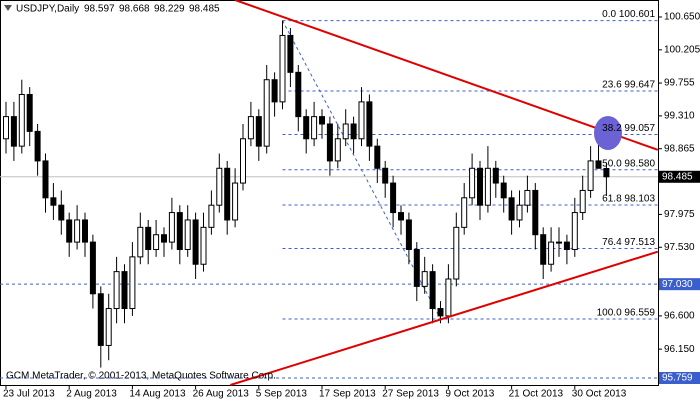 The image size is (700, 402). I want to click on fib-label: 23.6 99.647, so click(628, 85).